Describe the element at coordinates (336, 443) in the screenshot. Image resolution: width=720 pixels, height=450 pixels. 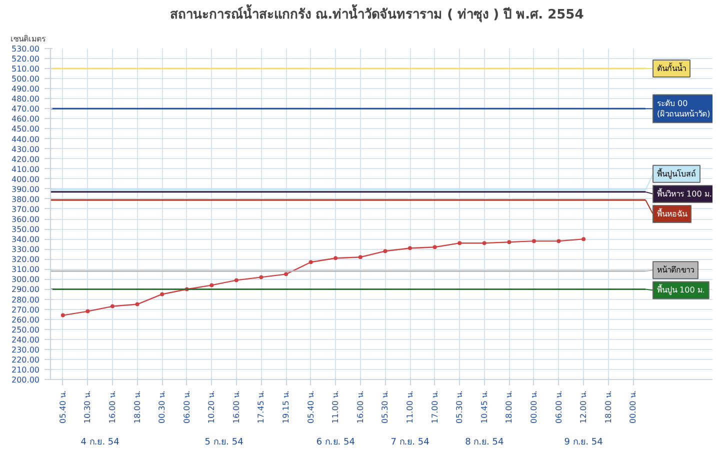
I see `text: 6 ก.ย. 54` at that location.